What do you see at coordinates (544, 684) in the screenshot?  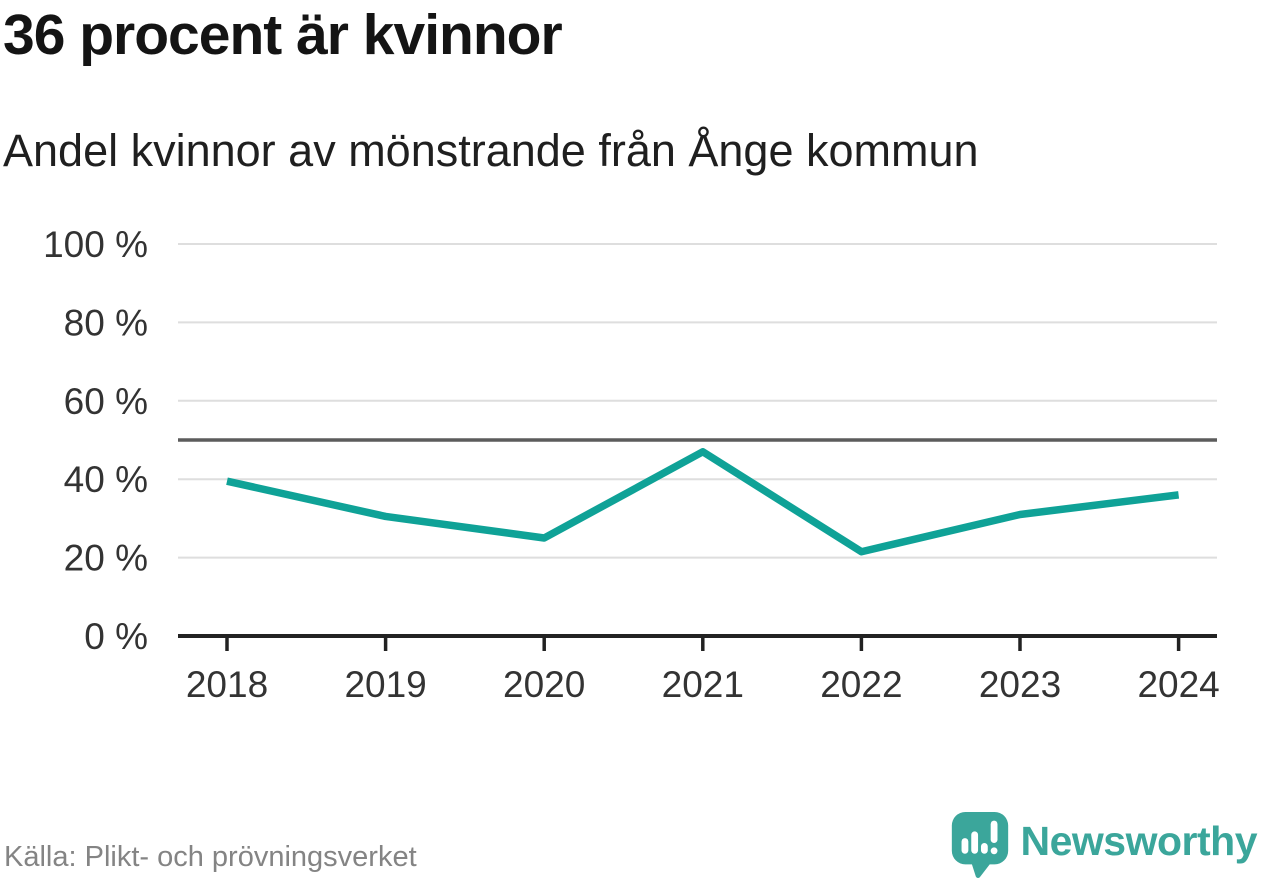 I see `x-tick-label: 2020` at bounding box center [544, 684].